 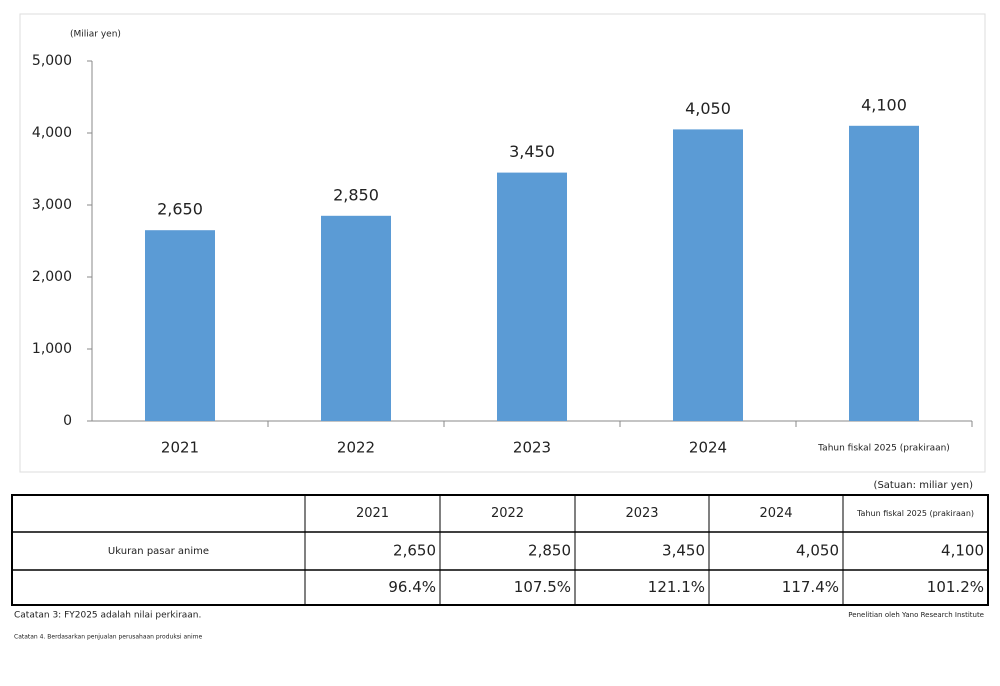 I want to click on table-cell: 121.1%, so click(x=676, y=587).